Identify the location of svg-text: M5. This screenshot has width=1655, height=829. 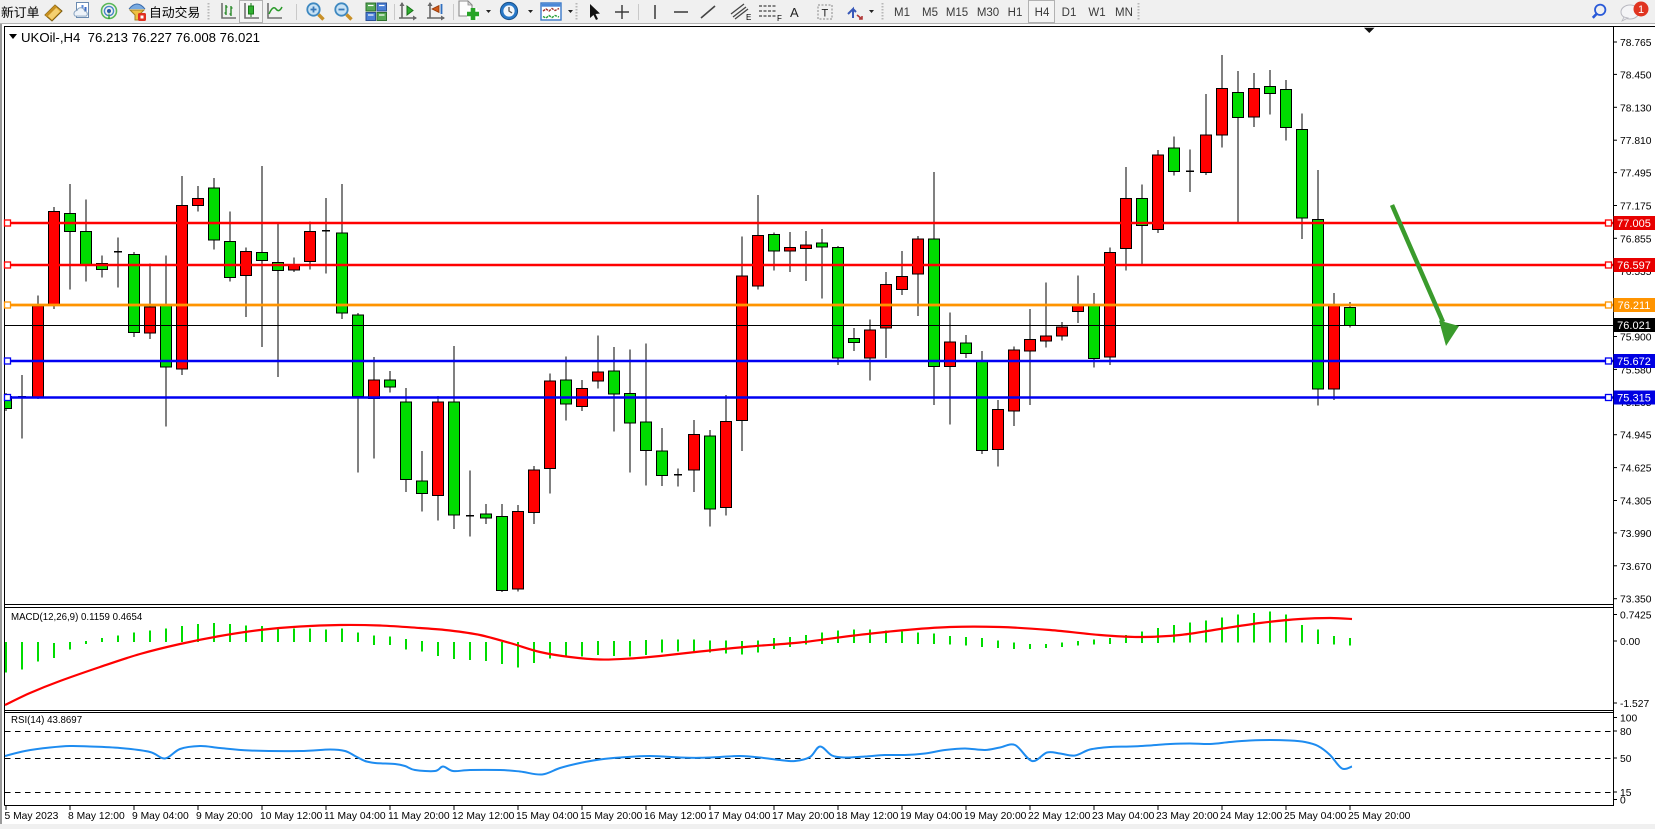
(930, 13).